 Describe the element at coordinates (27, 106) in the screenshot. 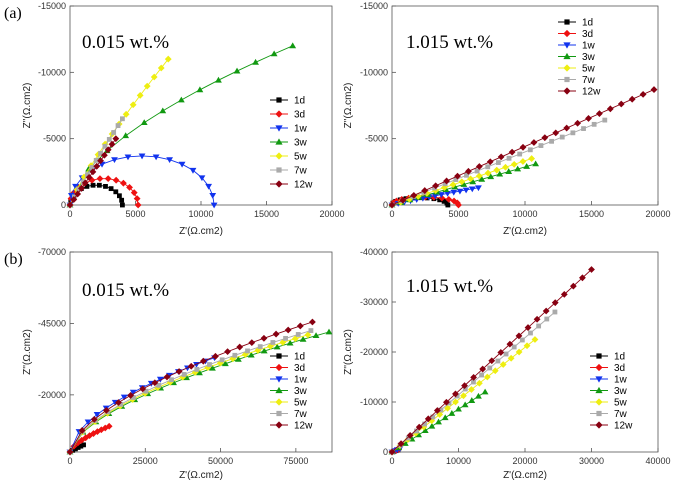

I see `y-axis-label: Z''(Ω.cm2)` at that location.